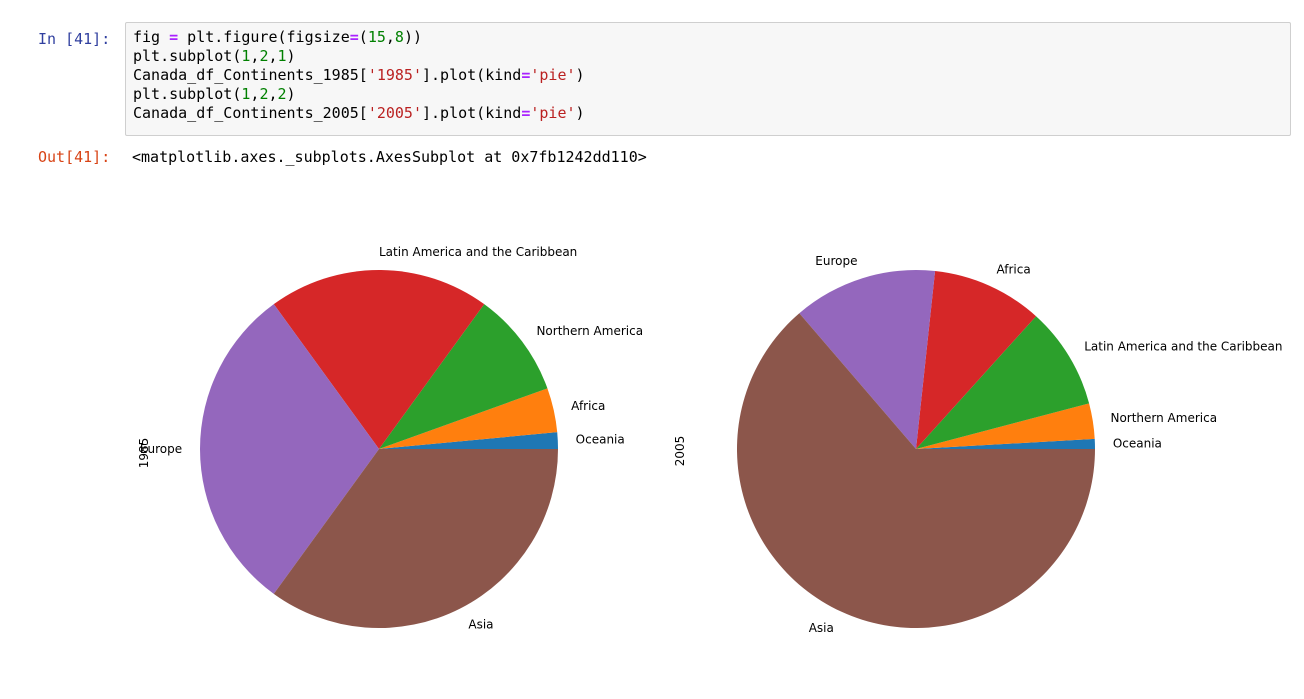 This screenshot has width=1304, height=699. What do you see at coordinates (144, 453) in the screenshot?
I see `pie-ylabel: 1985` at bounding box center [144, 453].